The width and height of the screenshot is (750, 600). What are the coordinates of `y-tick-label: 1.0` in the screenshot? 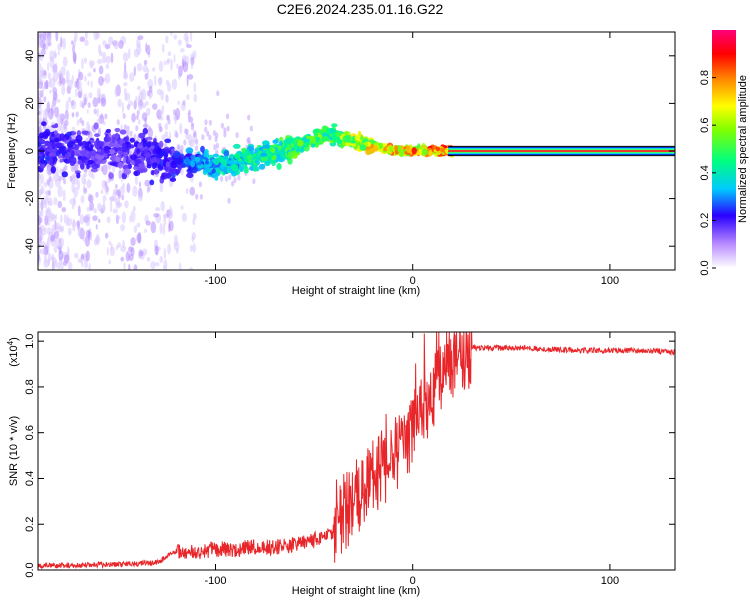 It's located at (30, 341).